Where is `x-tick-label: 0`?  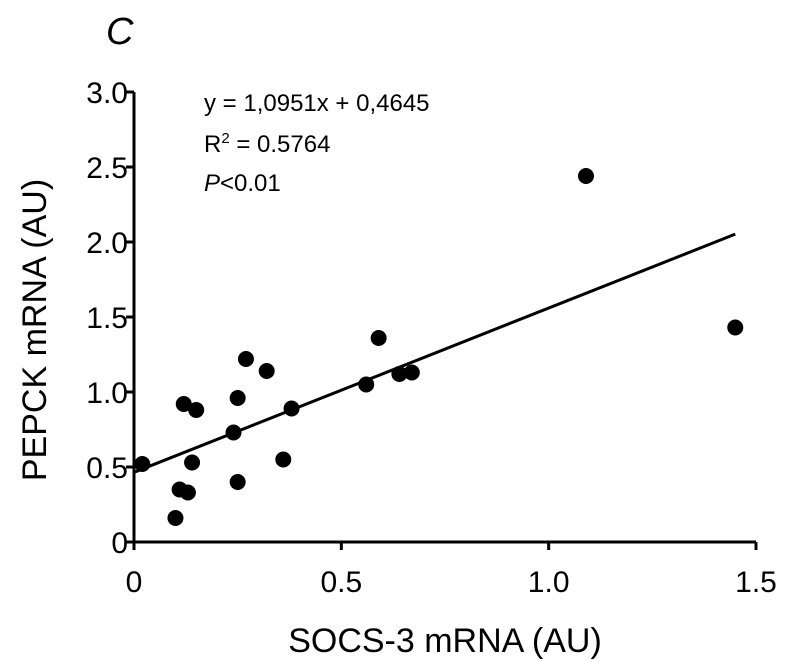
x-tick-label: 0 is located at coordinates (134, 582).